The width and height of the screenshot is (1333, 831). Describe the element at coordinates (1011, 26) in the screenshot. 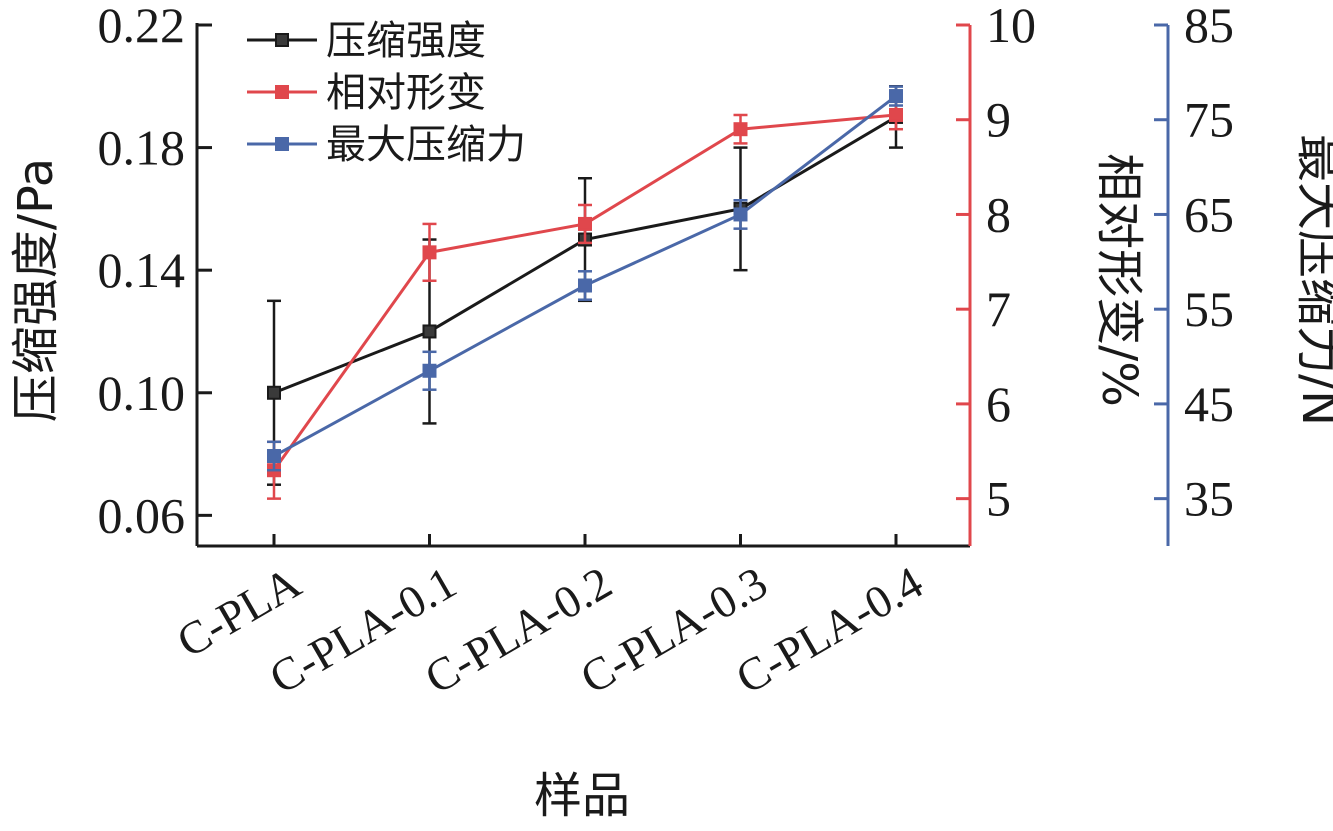

I see `relative-deformation-tick-label: 10` at that location.